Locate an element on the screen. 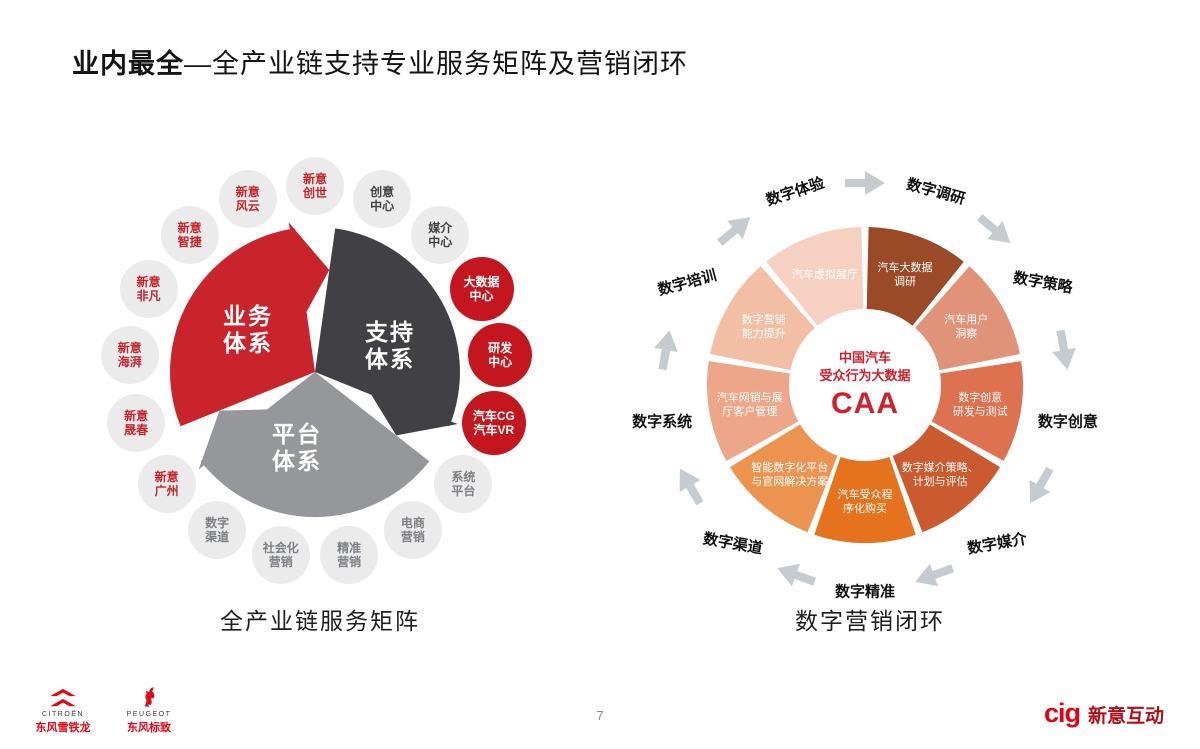 Image resolution: width=1200 pixels, height=749 pixels. pie-label-business: 业务 体系 is located at coordinates (248, 330).